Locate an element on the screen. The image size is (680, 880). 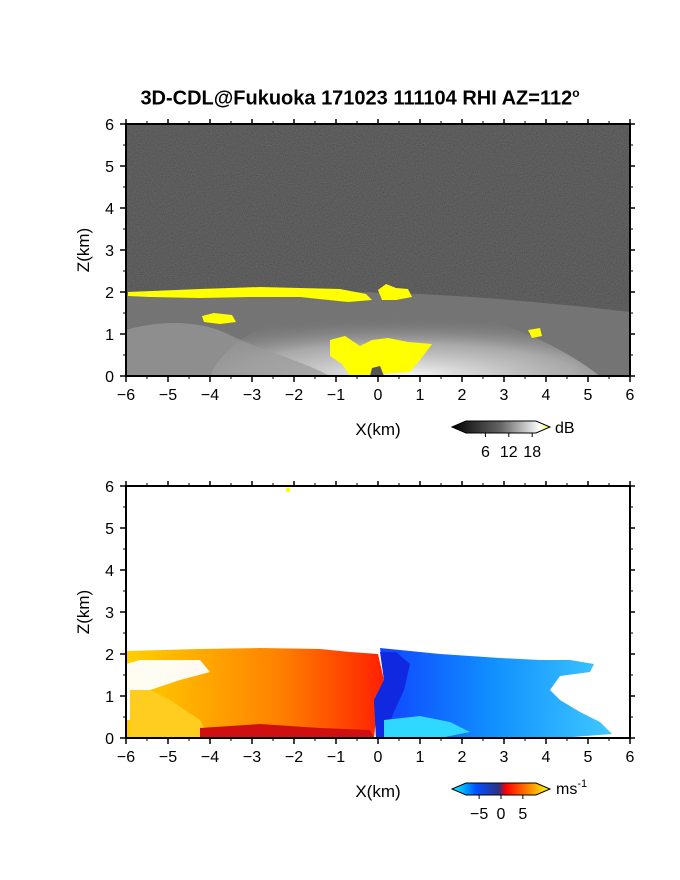
velocity-colorbar-ticks: −5 0 5 is located at coordinates (498, 809).